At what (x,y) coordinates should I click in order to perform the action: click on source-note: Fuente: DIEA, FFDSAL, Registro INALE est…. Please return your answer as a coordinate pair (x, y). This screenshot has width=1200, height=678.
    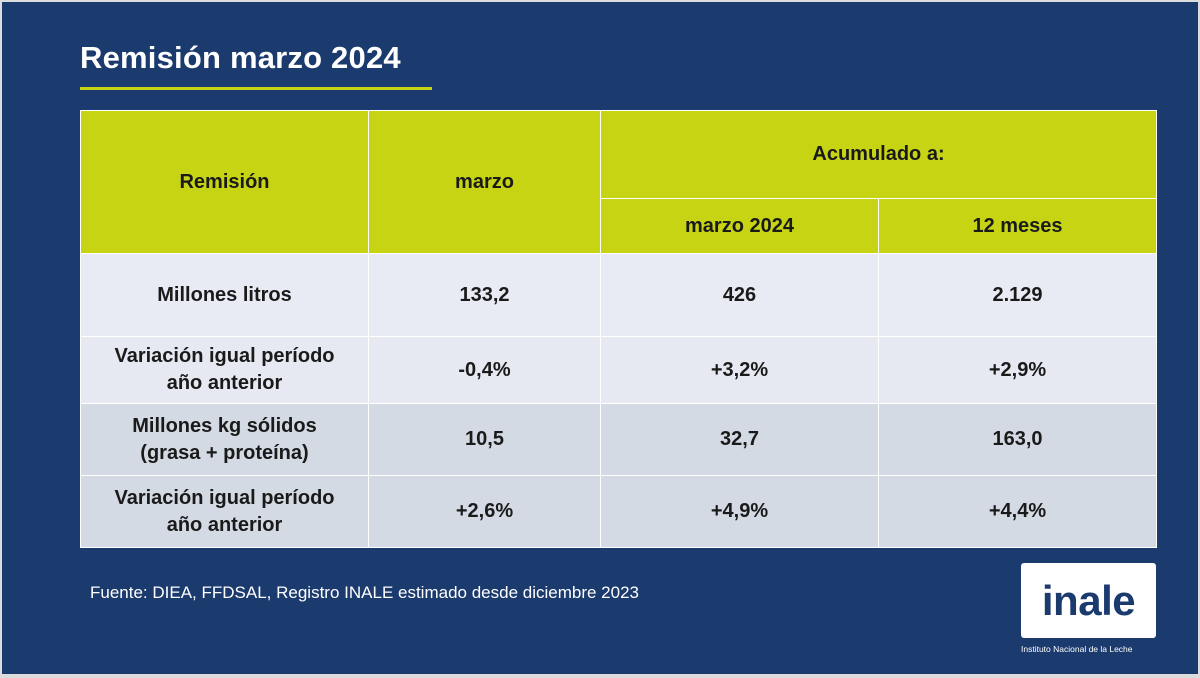
    Looking at the image, I should click on (364, 592).